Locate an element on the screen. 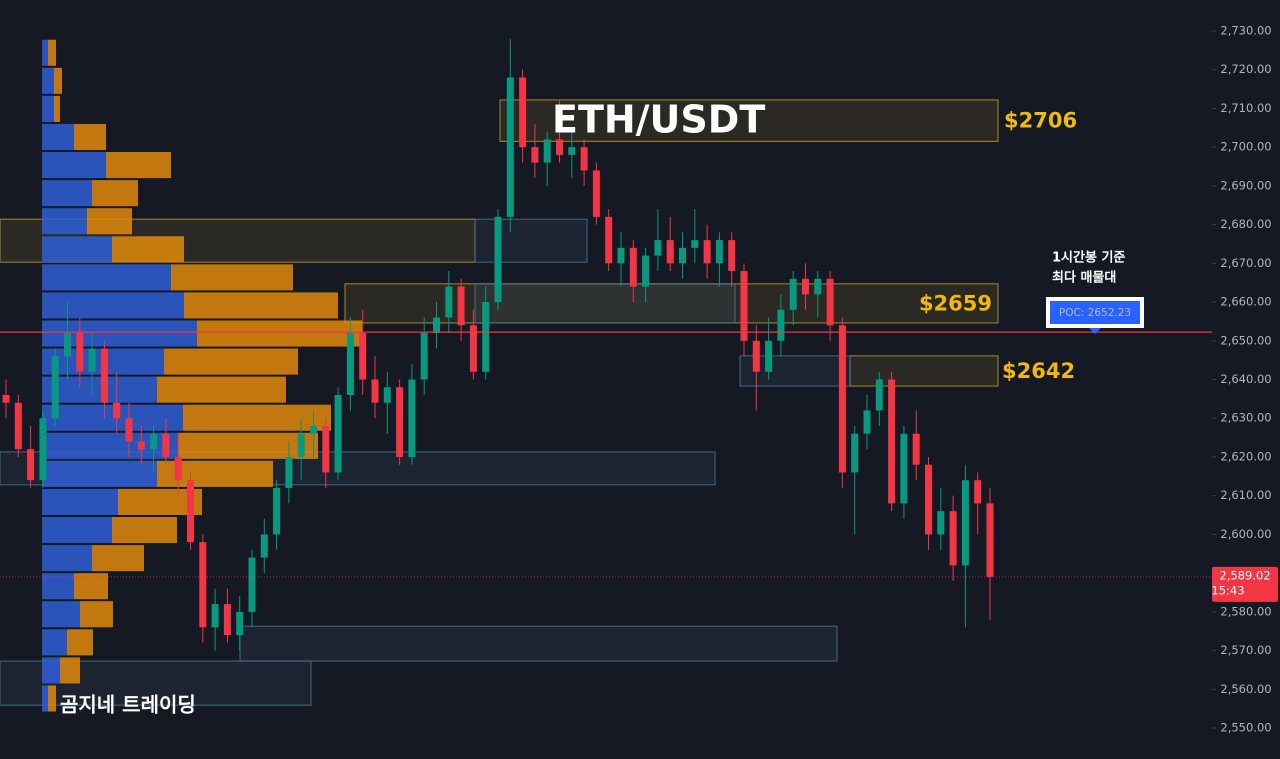 This screenshot has height=759, width=1280. y-tick-label: 2,570.00 is located at coordinates (1245, 650).